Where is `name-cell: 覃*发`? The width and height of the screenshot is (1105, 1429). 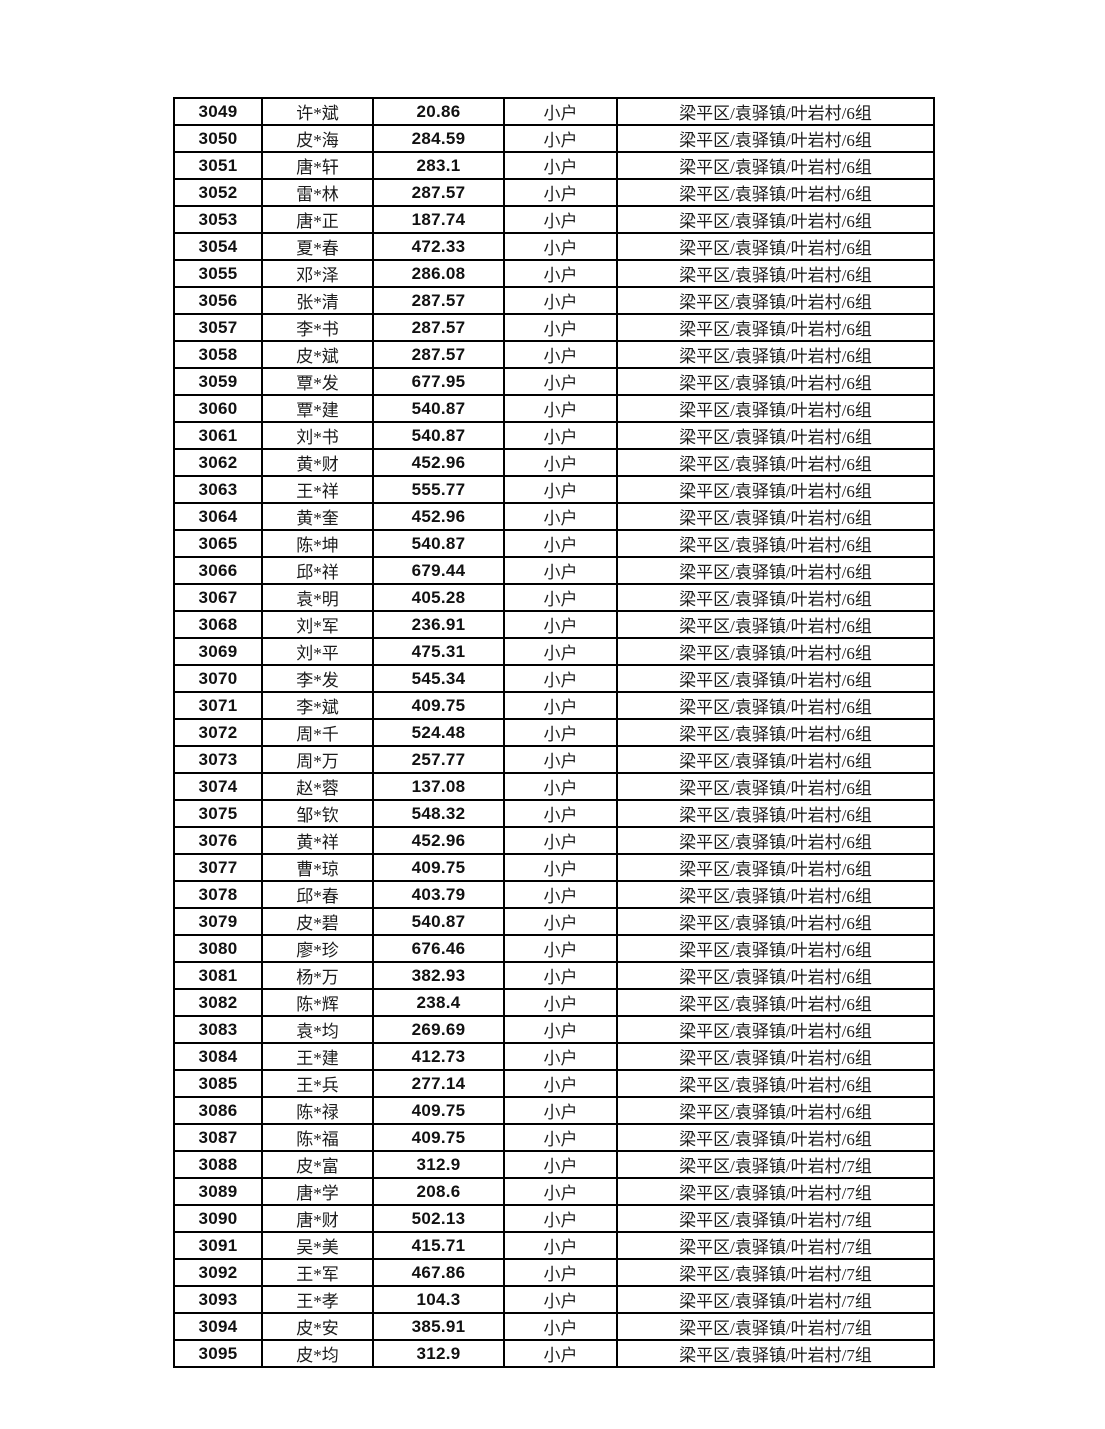
name-cell: 覃*发 is located at coordinates (317, 381).